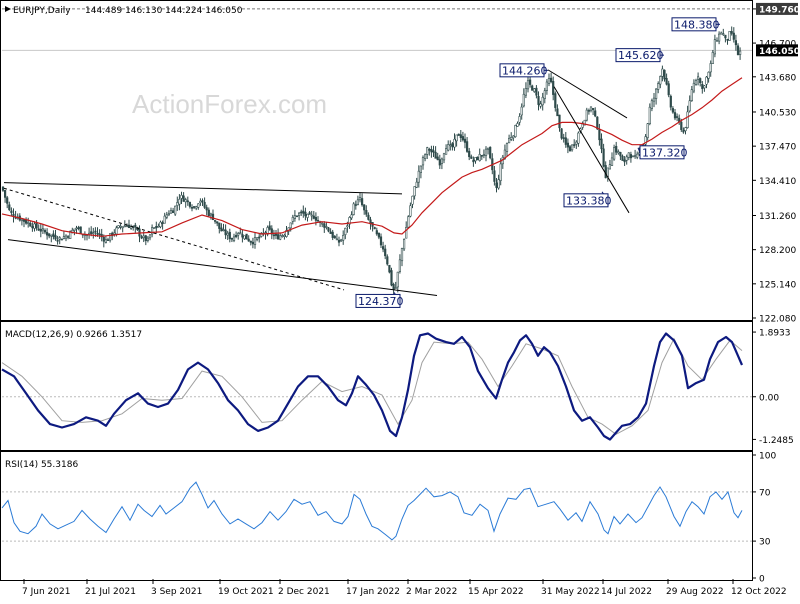  Describe the element at coordinates (762, 580) in the screenshot. I see `rsi-tick-label: 0` at that location.